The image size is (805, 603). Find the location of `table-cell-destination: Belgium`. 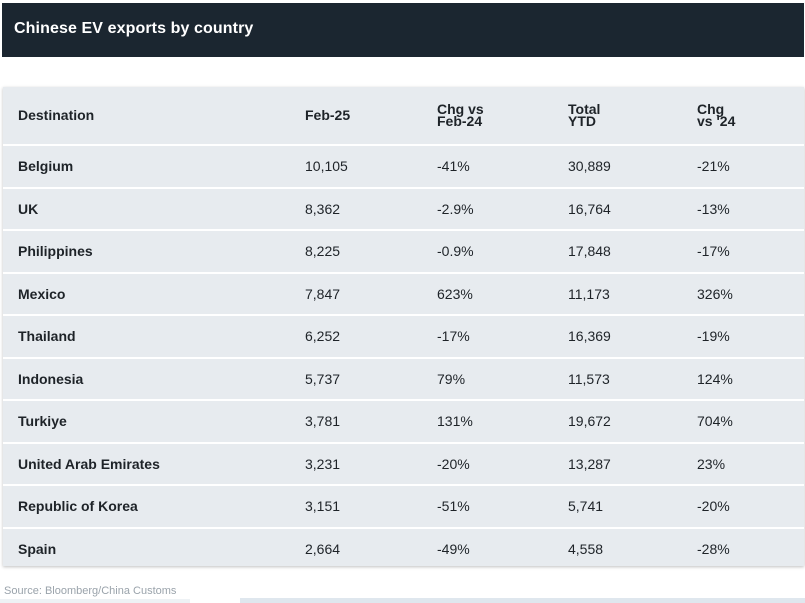

table-cell-destination: Belgium is located at coordinates (46, 166).